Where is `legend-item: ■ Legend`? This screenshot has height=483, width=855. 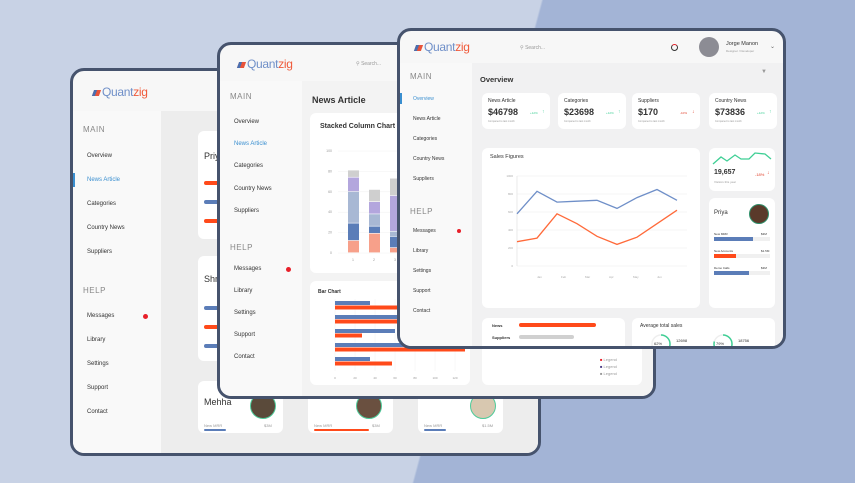 legend-item: ■ Legend is located at coordinates (608, 359).